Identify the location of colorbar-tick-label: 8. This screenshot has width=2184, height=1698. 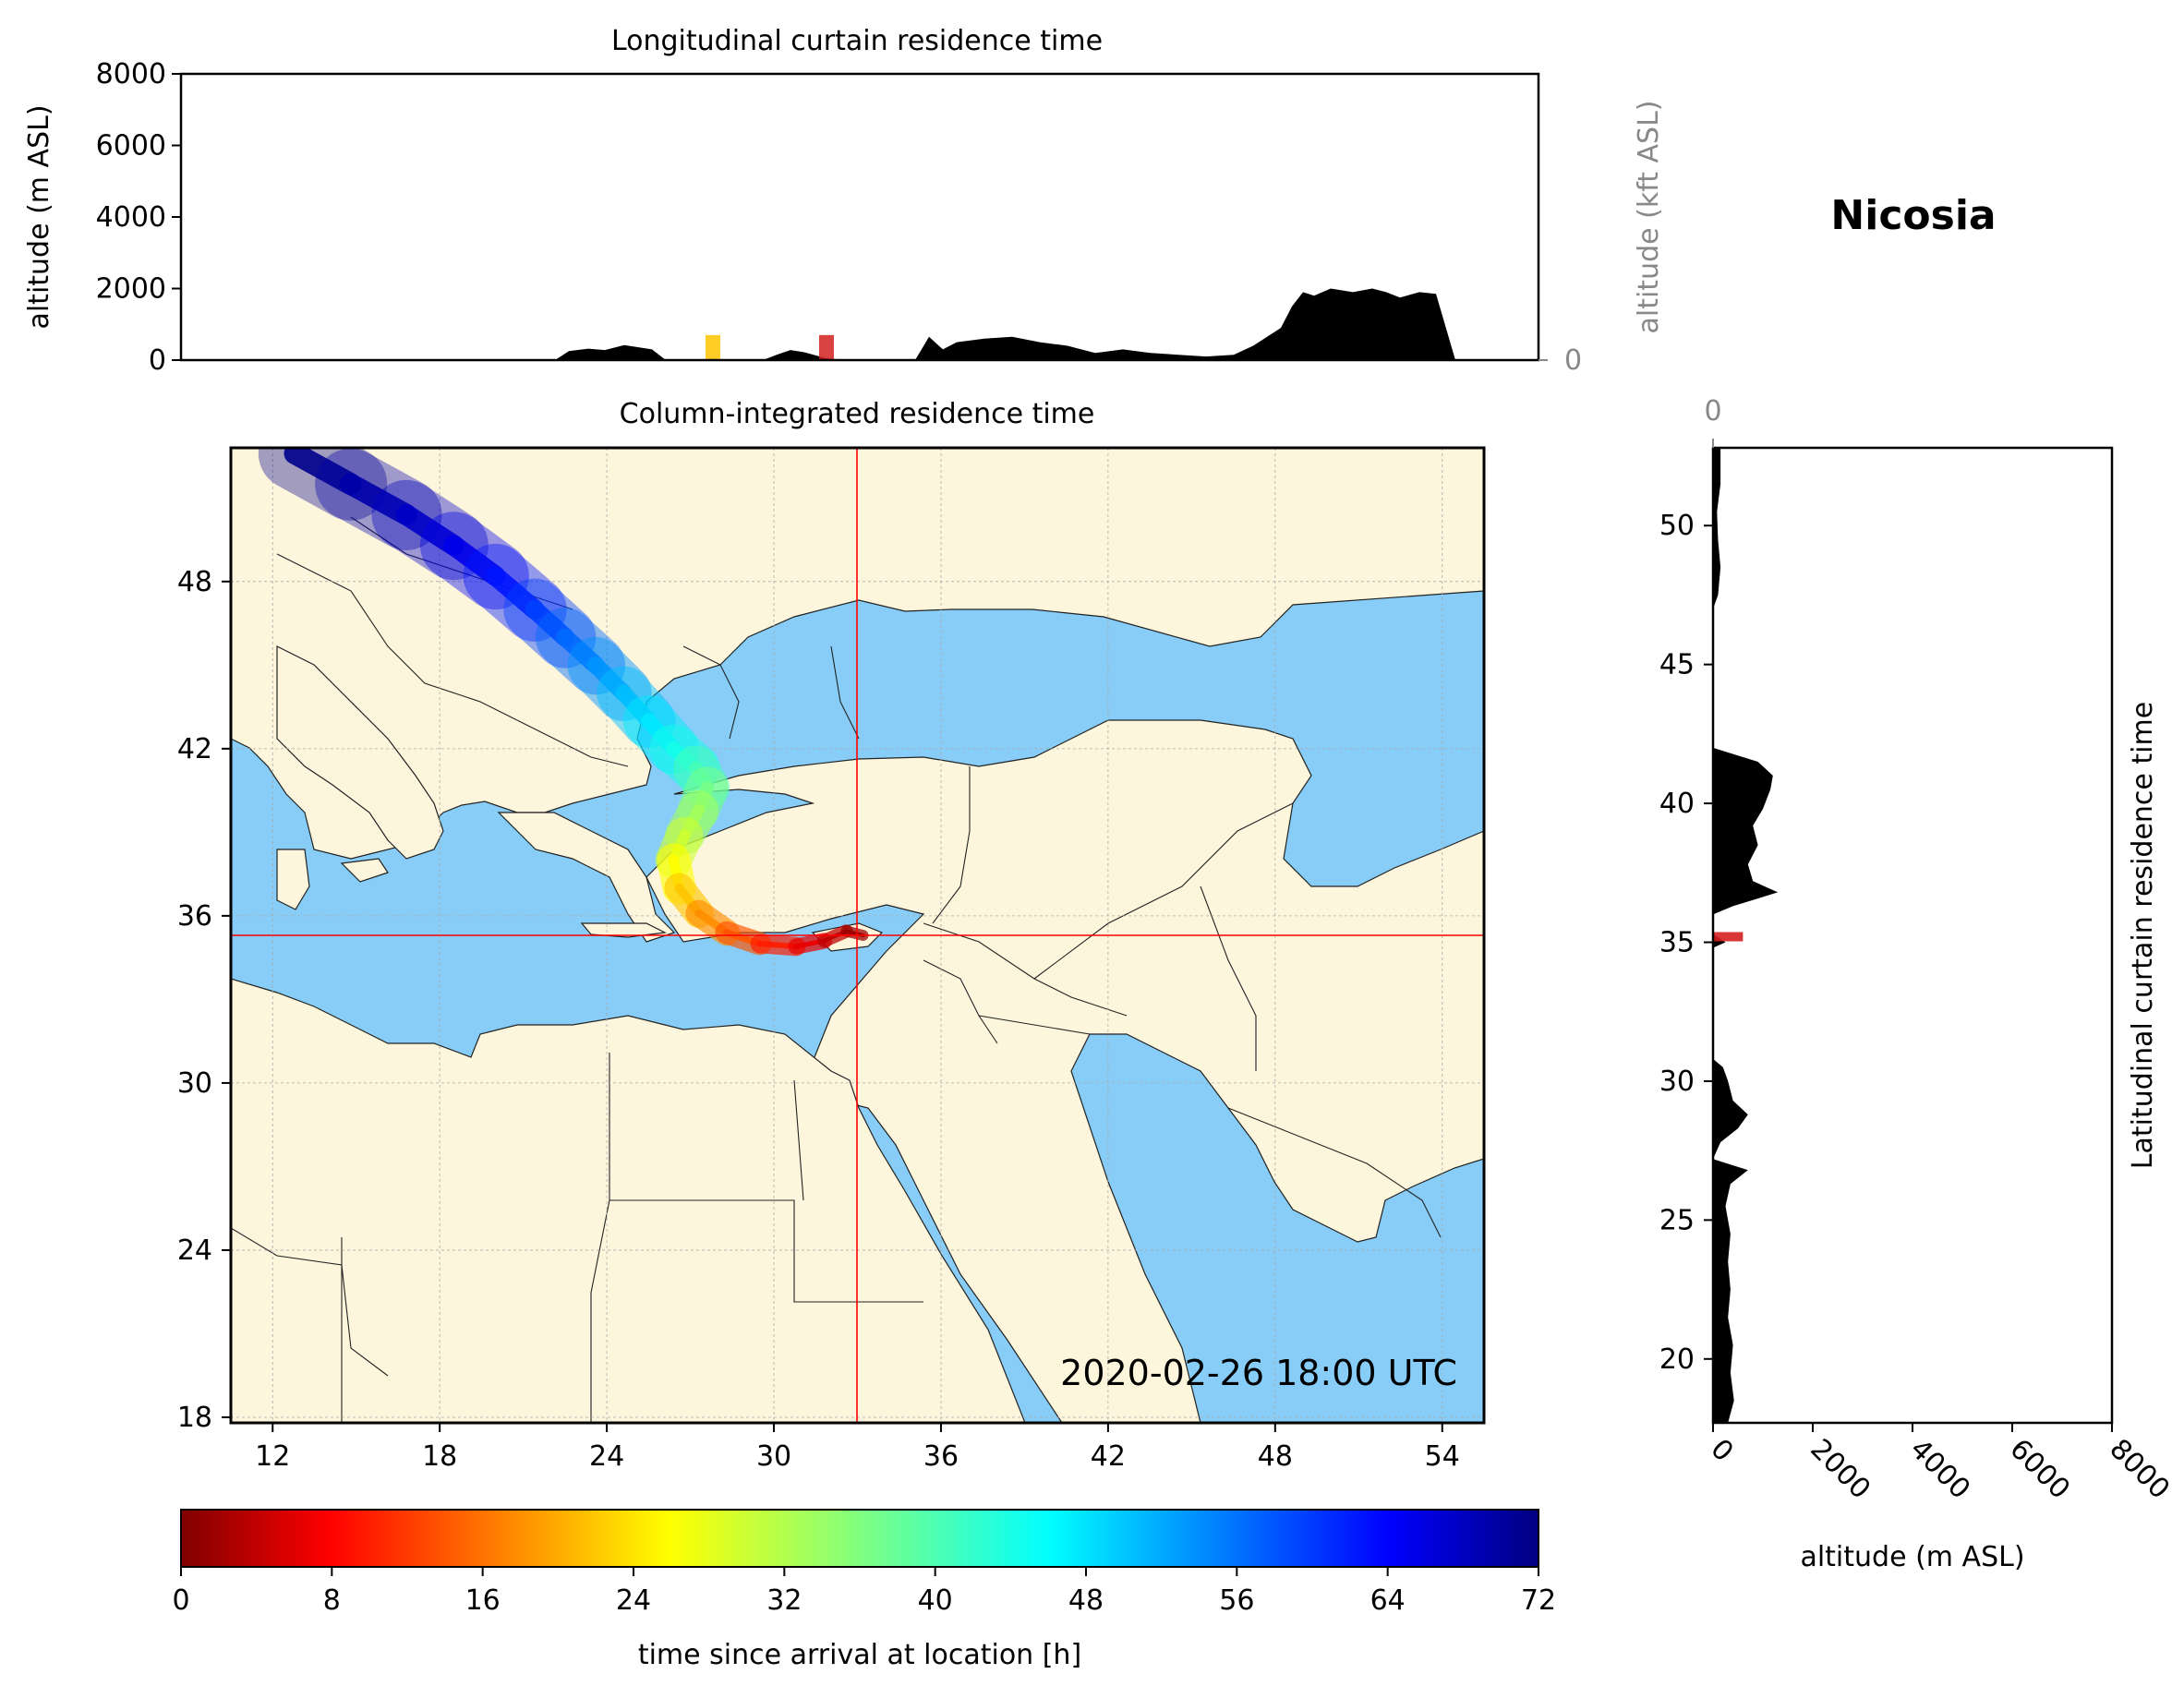
(332, 1600).